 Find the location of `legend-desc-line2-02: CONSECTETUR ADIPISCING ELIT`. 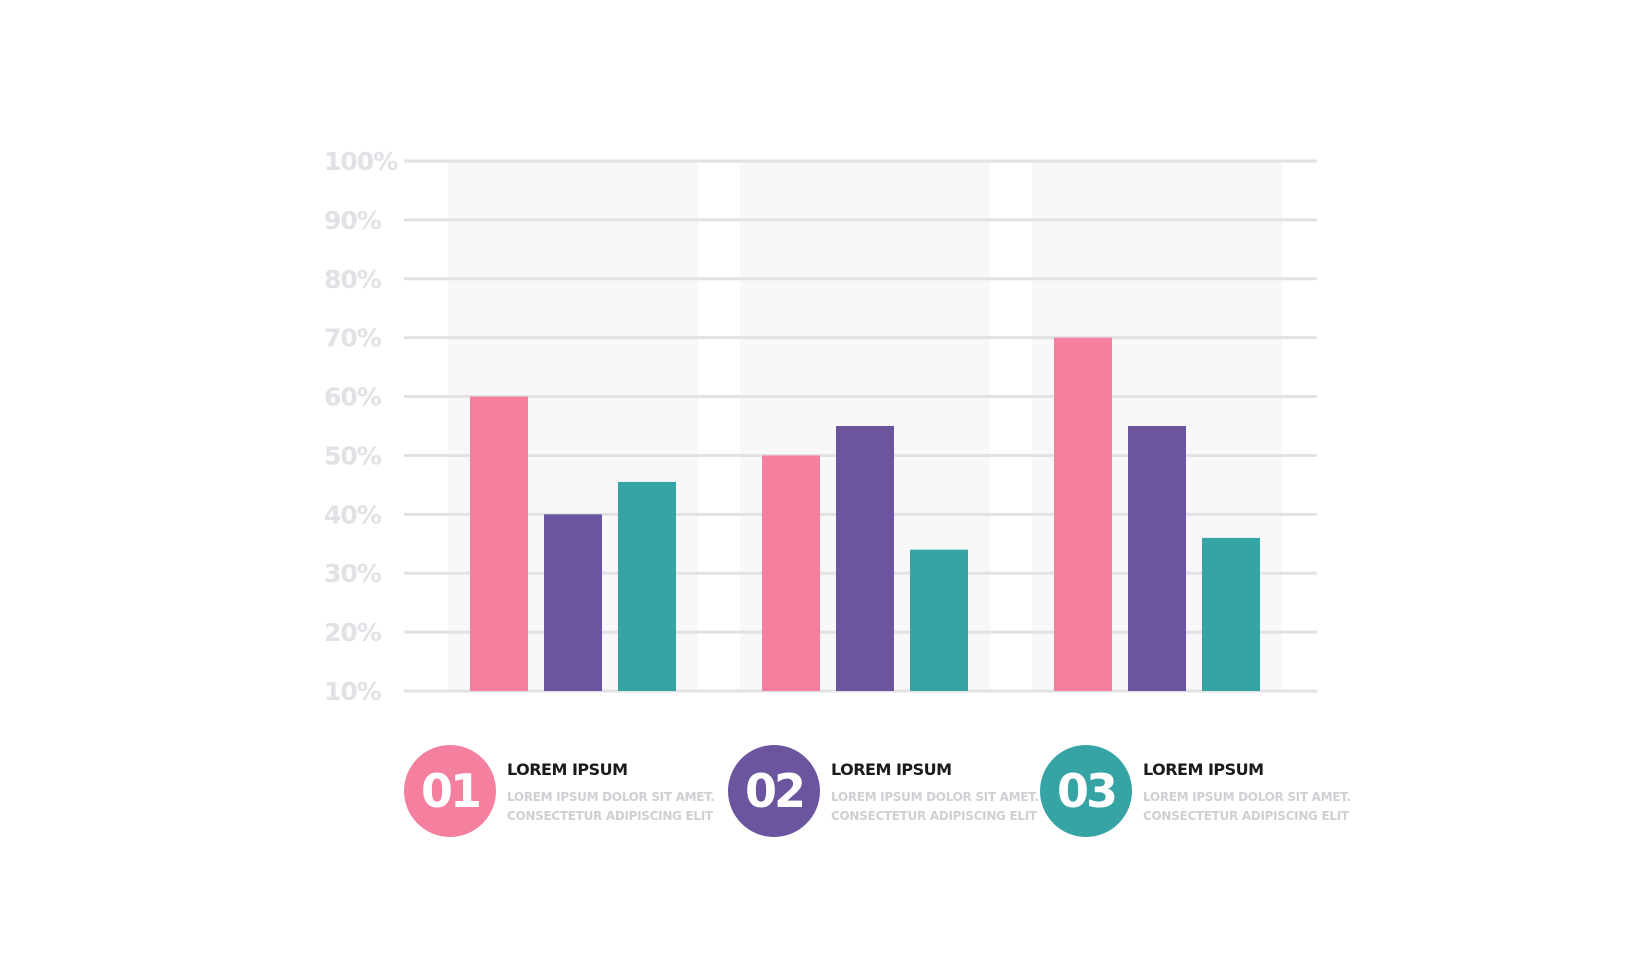

legend-desc-line2-02: CONSECTETUR ADIPISCING ELIT is located at coordinates (934, 816).